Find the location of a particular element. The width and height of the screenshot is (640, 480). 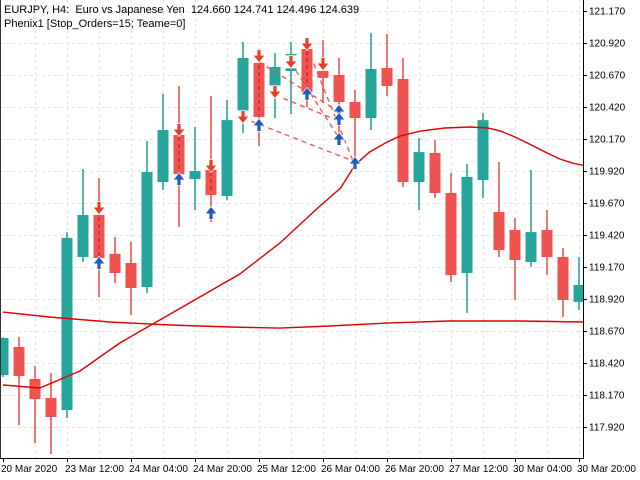

x-axis-label: 26 Mar 20:00 is located at coordinates (414, 469).